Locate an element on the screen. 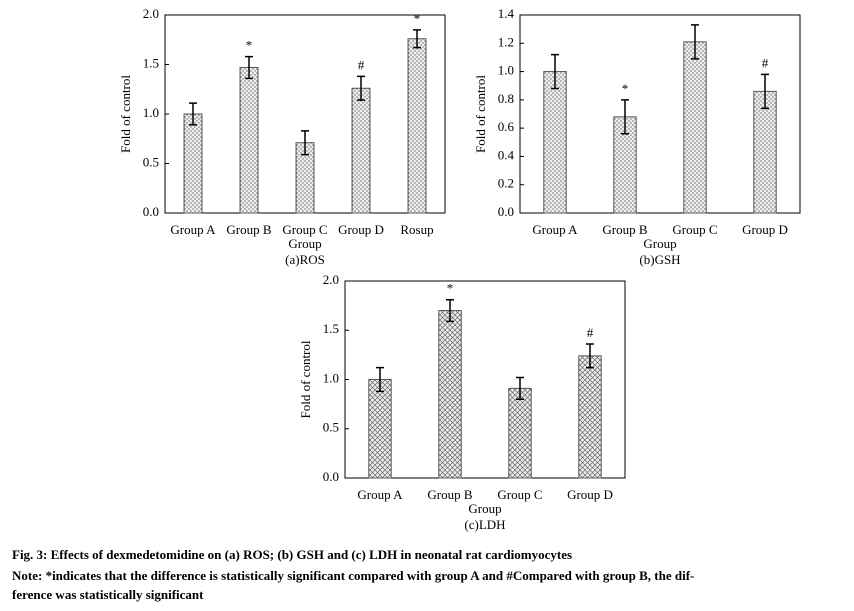  panel-label: (b)GSH is located at coordinates (659, 259).